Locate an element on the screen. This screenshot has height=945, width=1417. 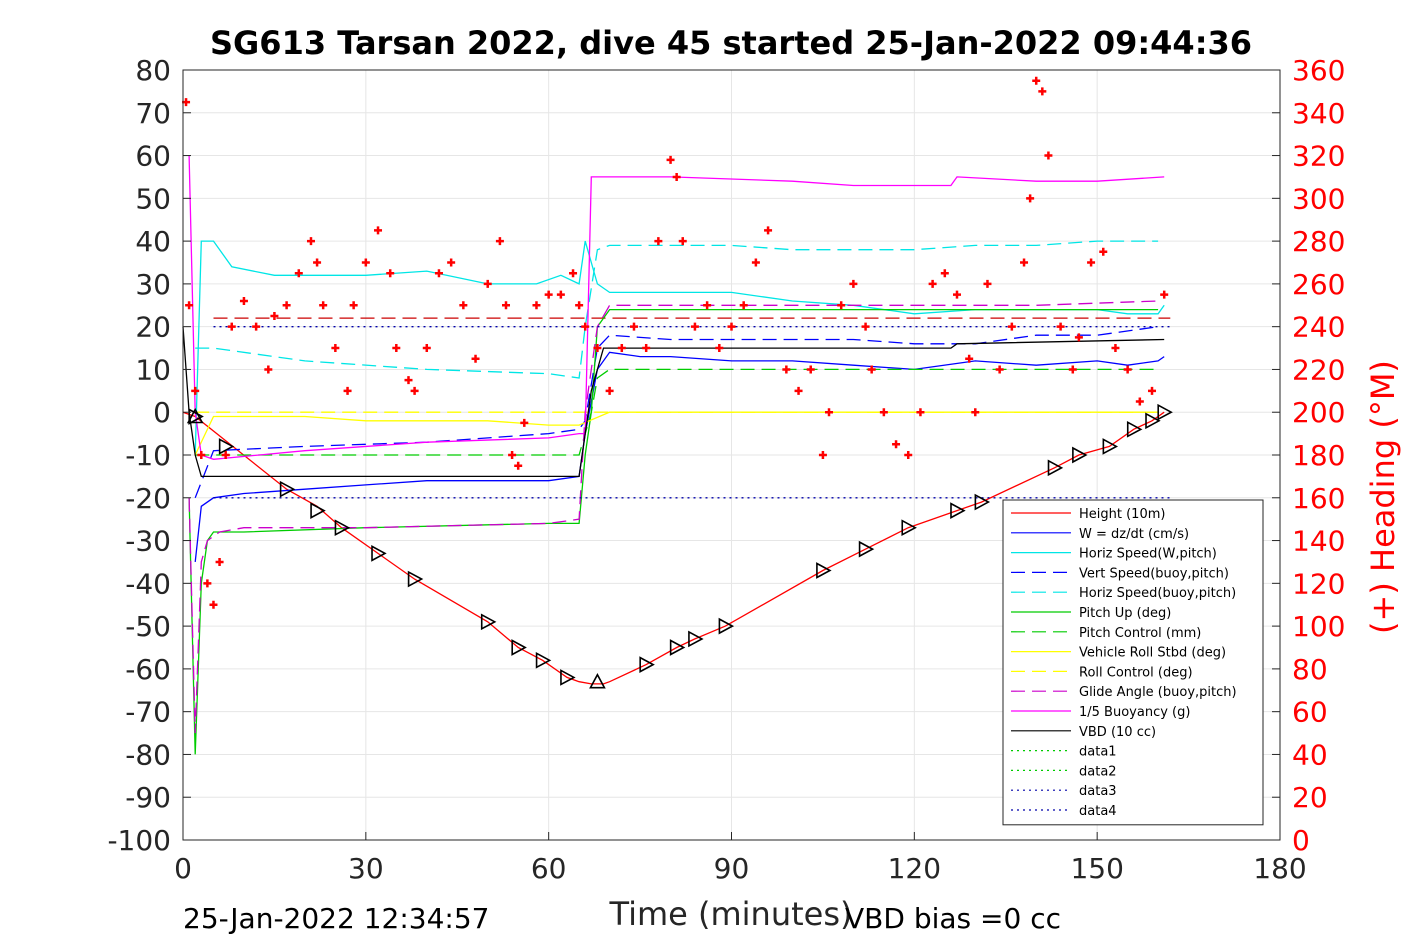
legend-label: Horiz Speed(buoy,pitch) is located at coordinates (1157, 593).